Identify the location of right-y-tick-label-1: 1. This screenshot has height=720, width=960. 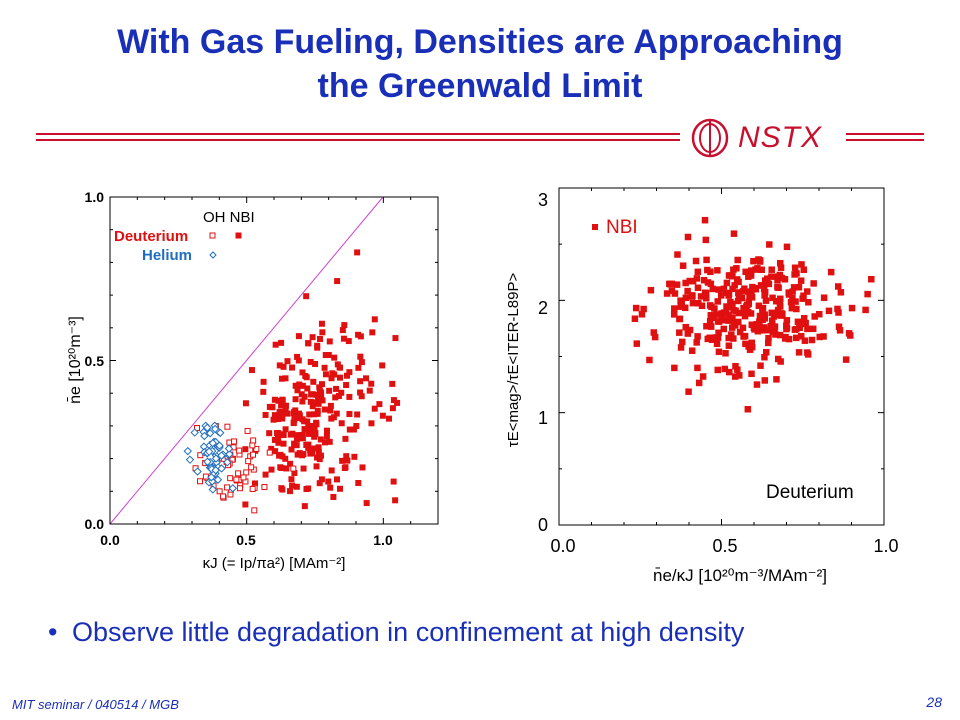
(543, 418).